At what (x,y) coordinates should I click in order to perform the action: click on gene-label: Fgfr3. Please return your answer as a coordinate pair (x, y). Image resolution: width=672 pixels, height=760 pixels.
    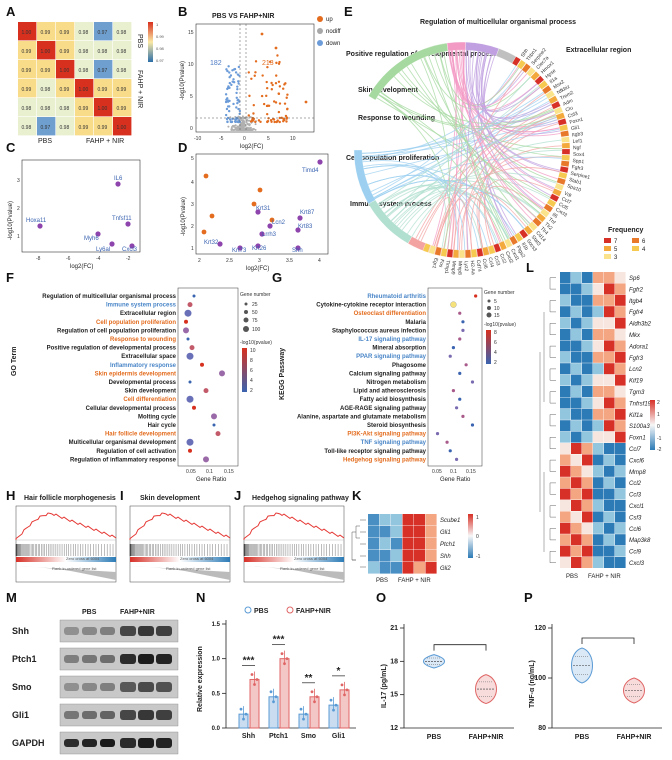
    Looking at the image, I should click on (577, 168).